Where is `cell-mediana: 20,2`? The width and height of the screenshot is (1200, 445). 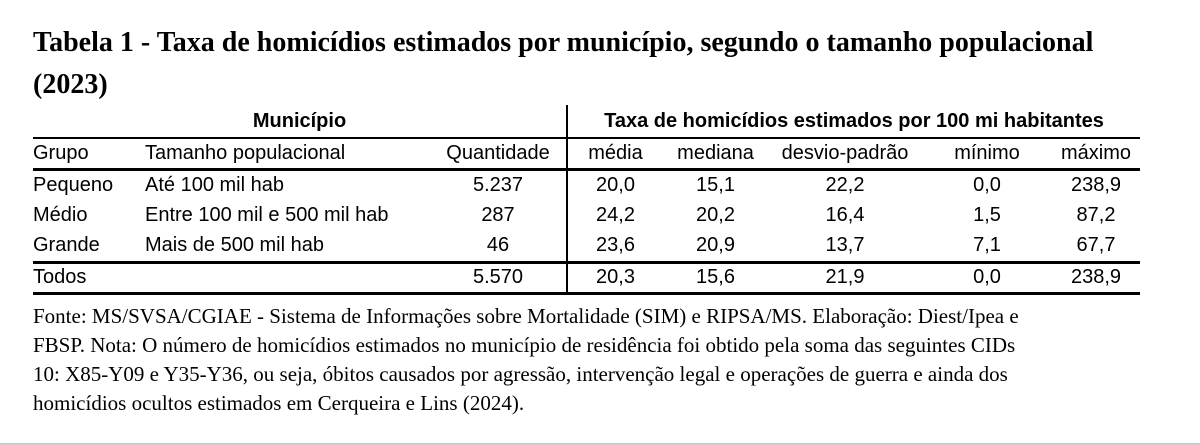 cell-mediana: 20,2 is located at coordinates (715, 215).